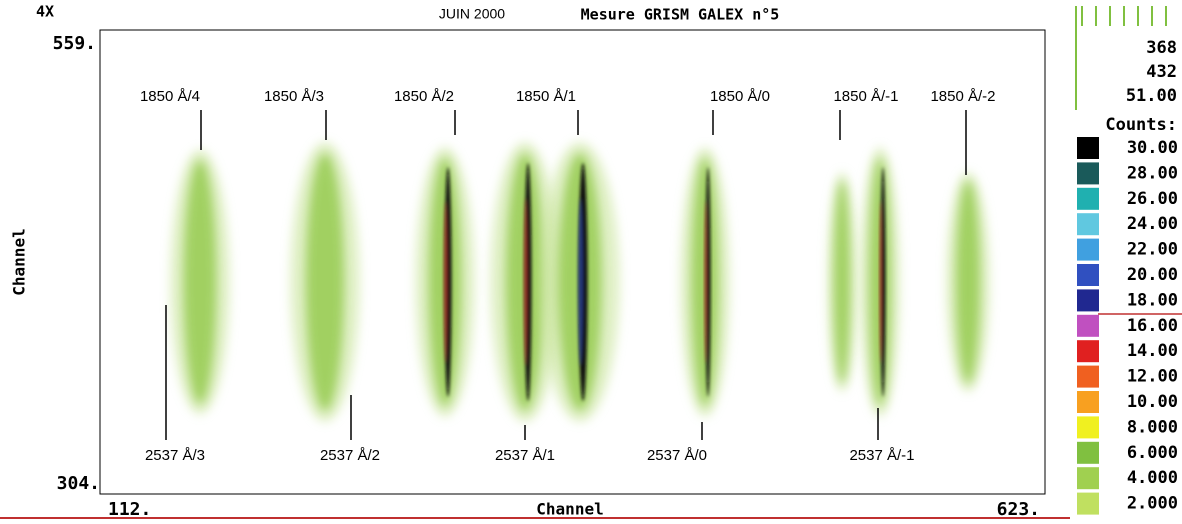 This screenshot has width=1182, height=524. Describe the element at coordinates (1152, 504) in the screenshot. I see `level-label: 2.000` at that location.